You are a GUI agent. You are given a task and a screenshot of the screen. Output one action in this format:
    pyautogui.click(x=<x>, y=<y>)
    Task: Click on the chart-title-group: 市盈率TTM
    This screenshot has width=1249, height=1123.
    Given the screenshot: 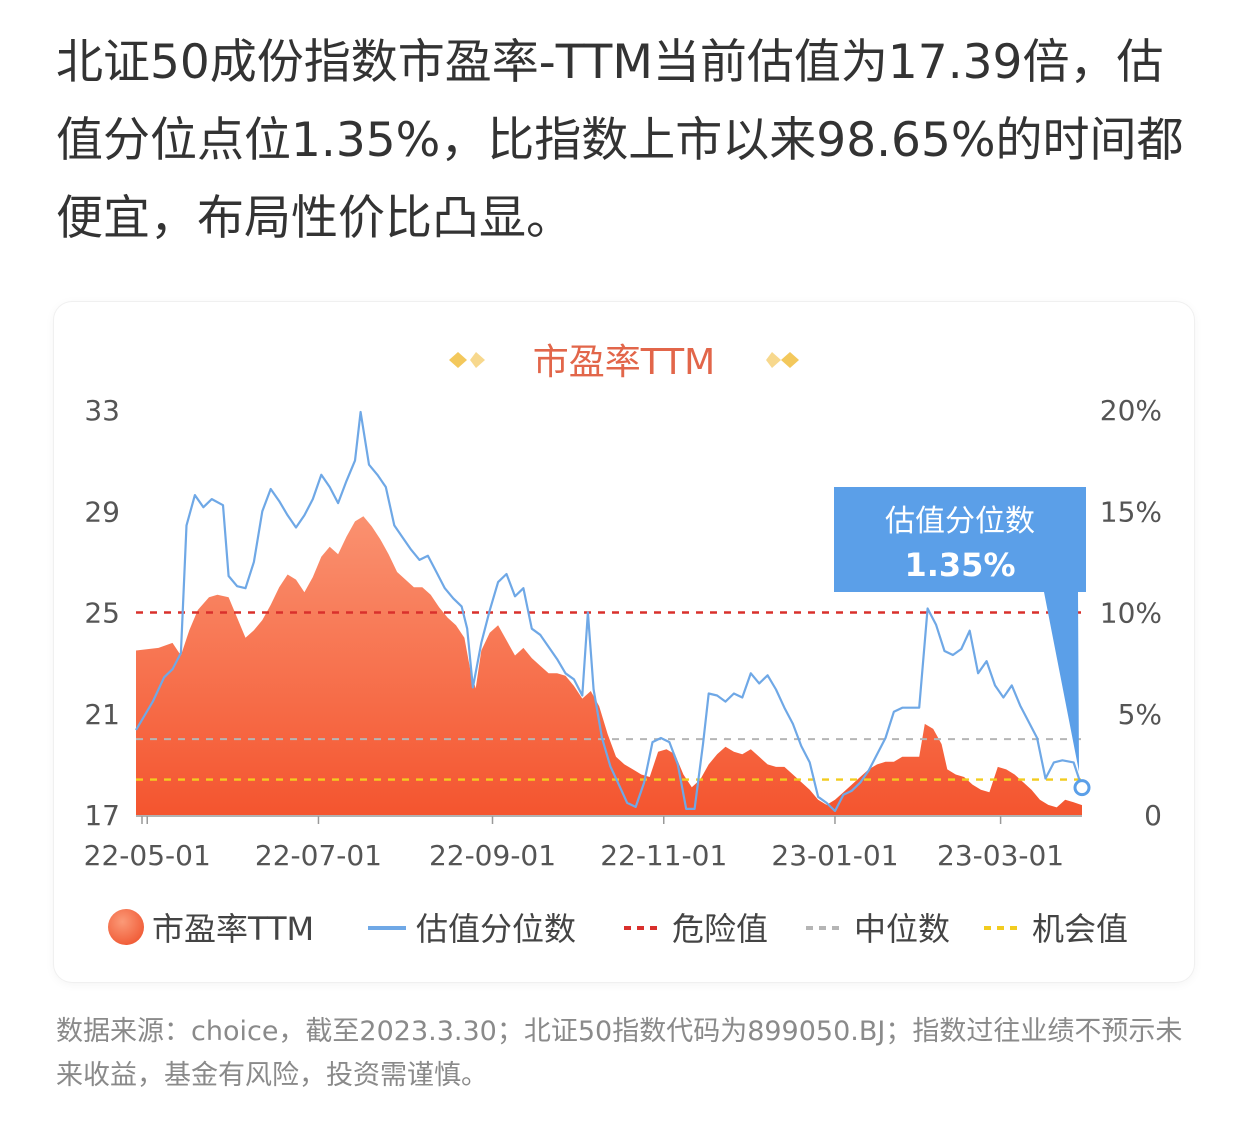 What is the action you would take?
    pyautogui.click(x=624, y=362)
    